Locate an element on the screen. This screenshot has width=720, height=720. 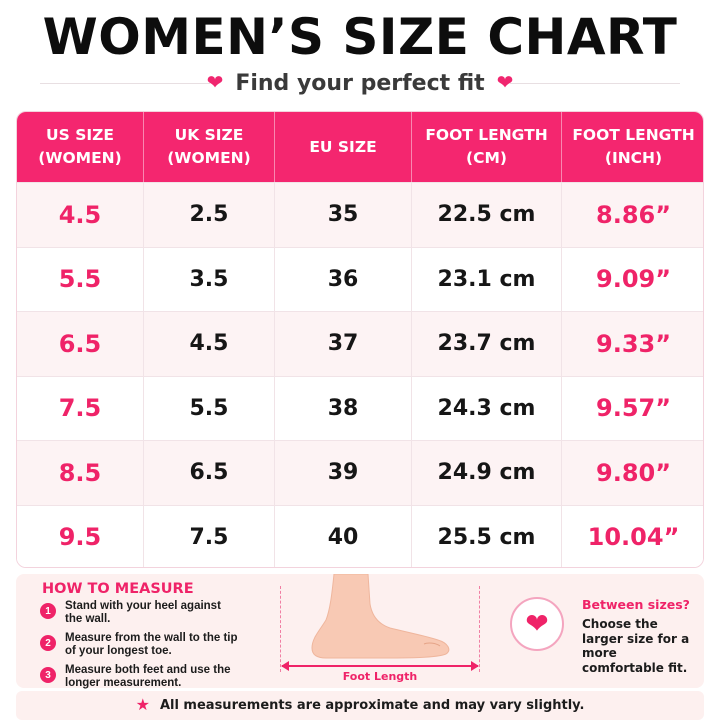
column-header-line2: (CM) is located at coordinates (486, 158).